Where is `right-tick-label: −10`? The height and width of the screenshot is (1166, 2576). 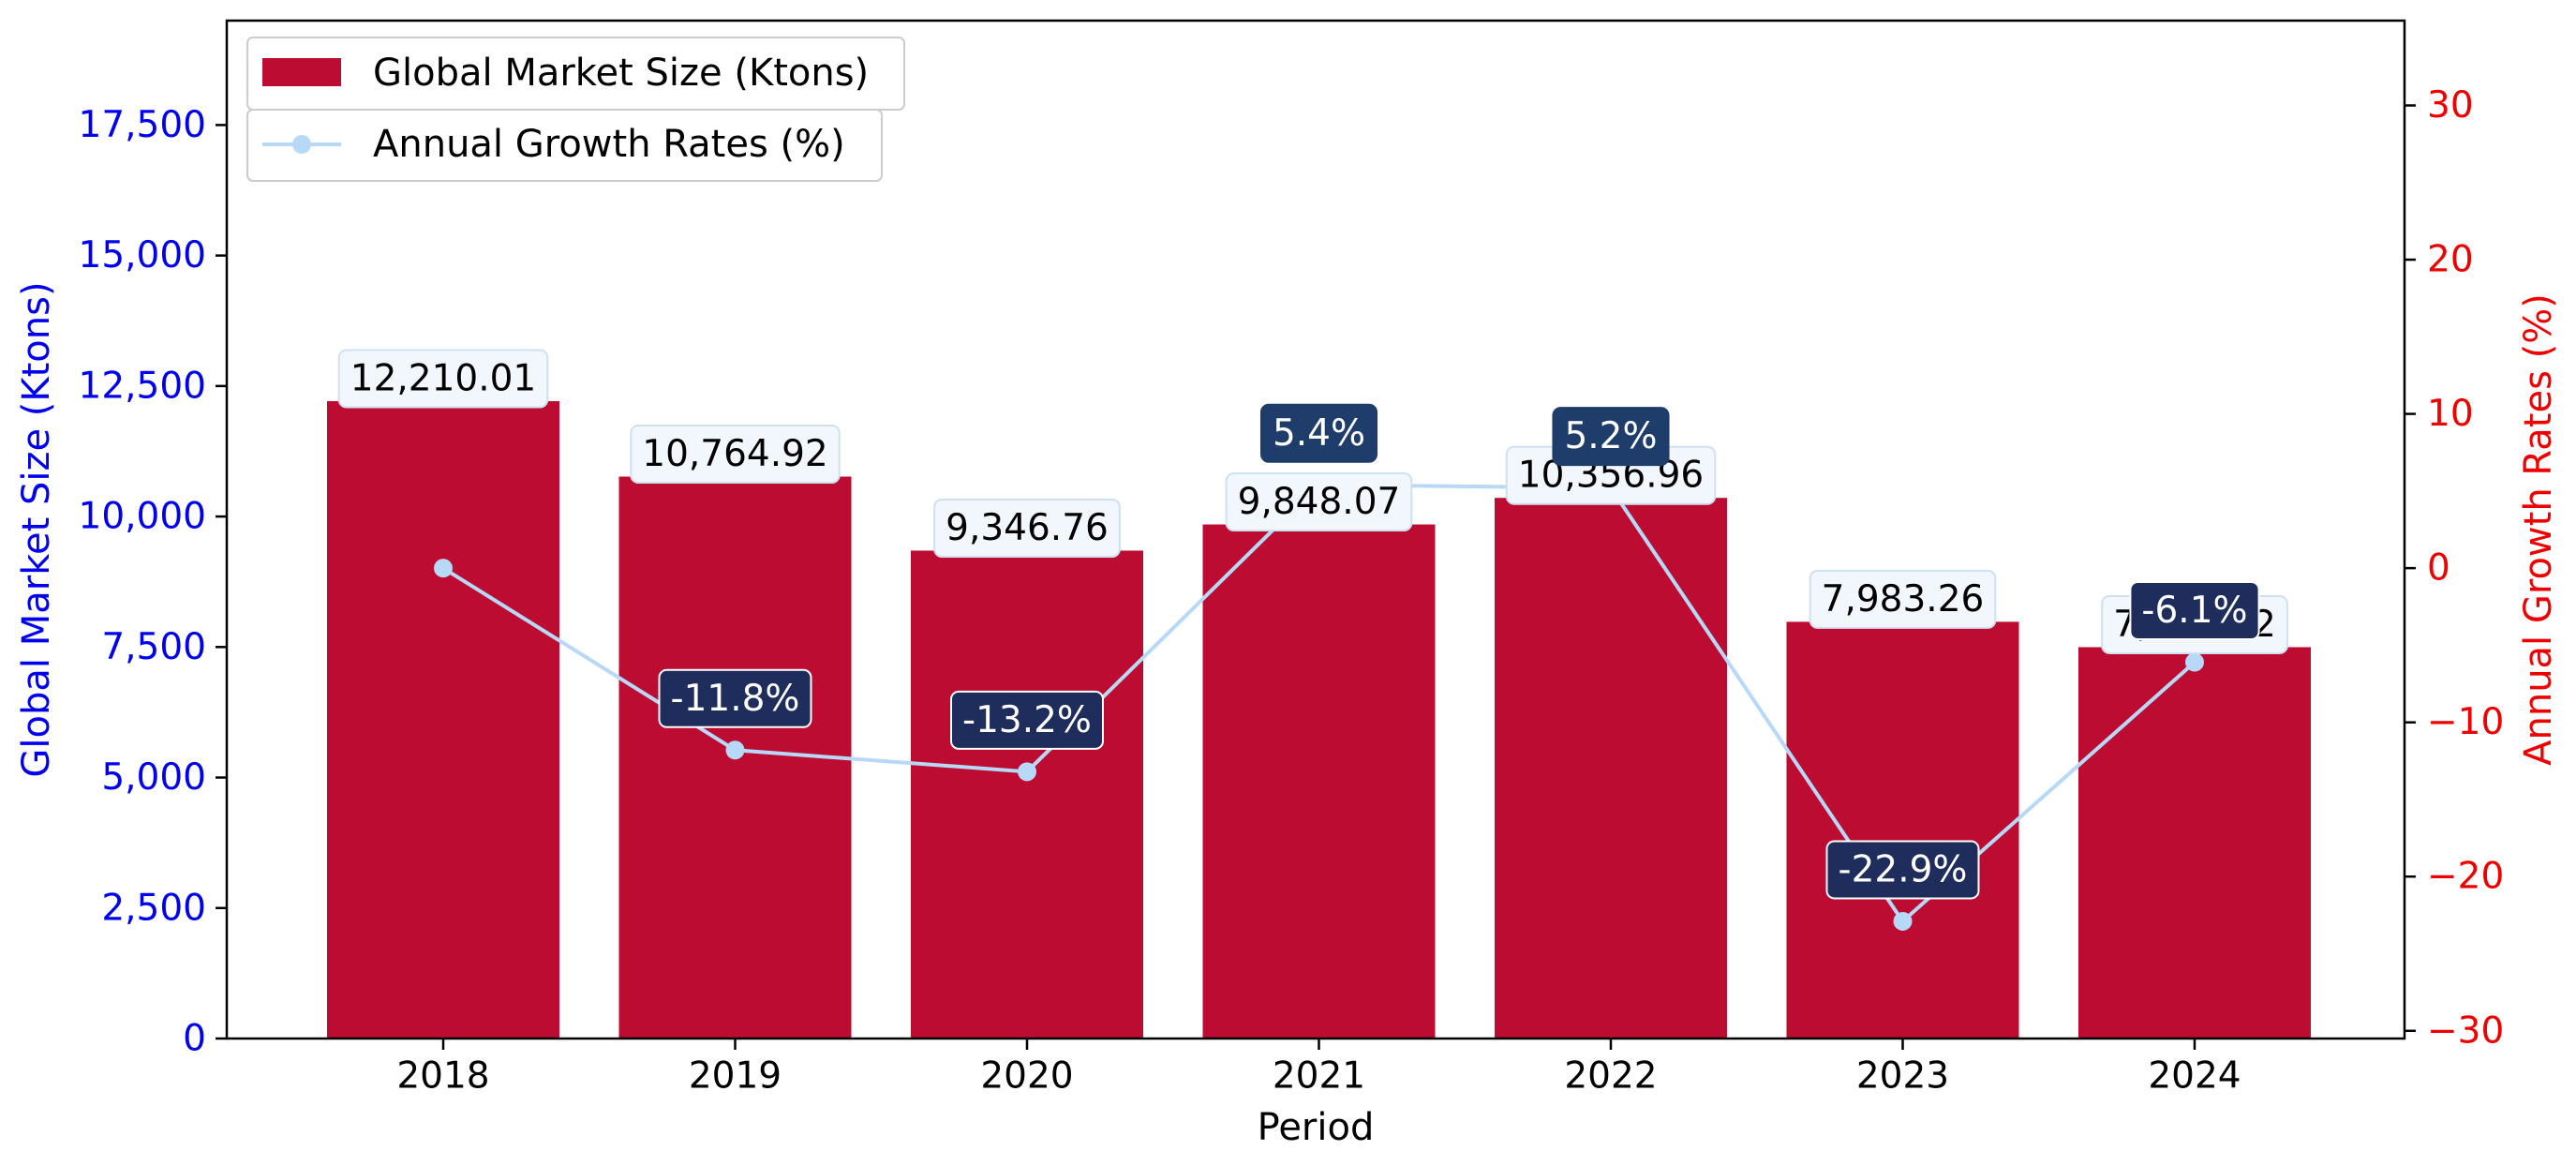 right-tick-label: −10 is located at coordinates (2465, 722).